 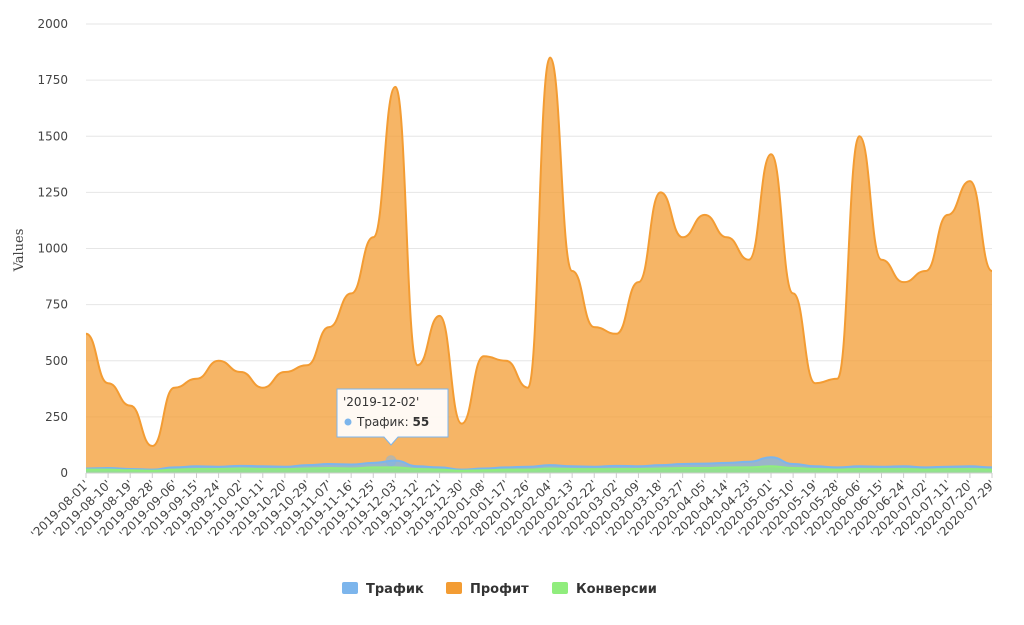 What do you see at coordinates (616, 589) in the screenshot?
I see `legend-label: Конверсии` at bounding box center [616, 589].